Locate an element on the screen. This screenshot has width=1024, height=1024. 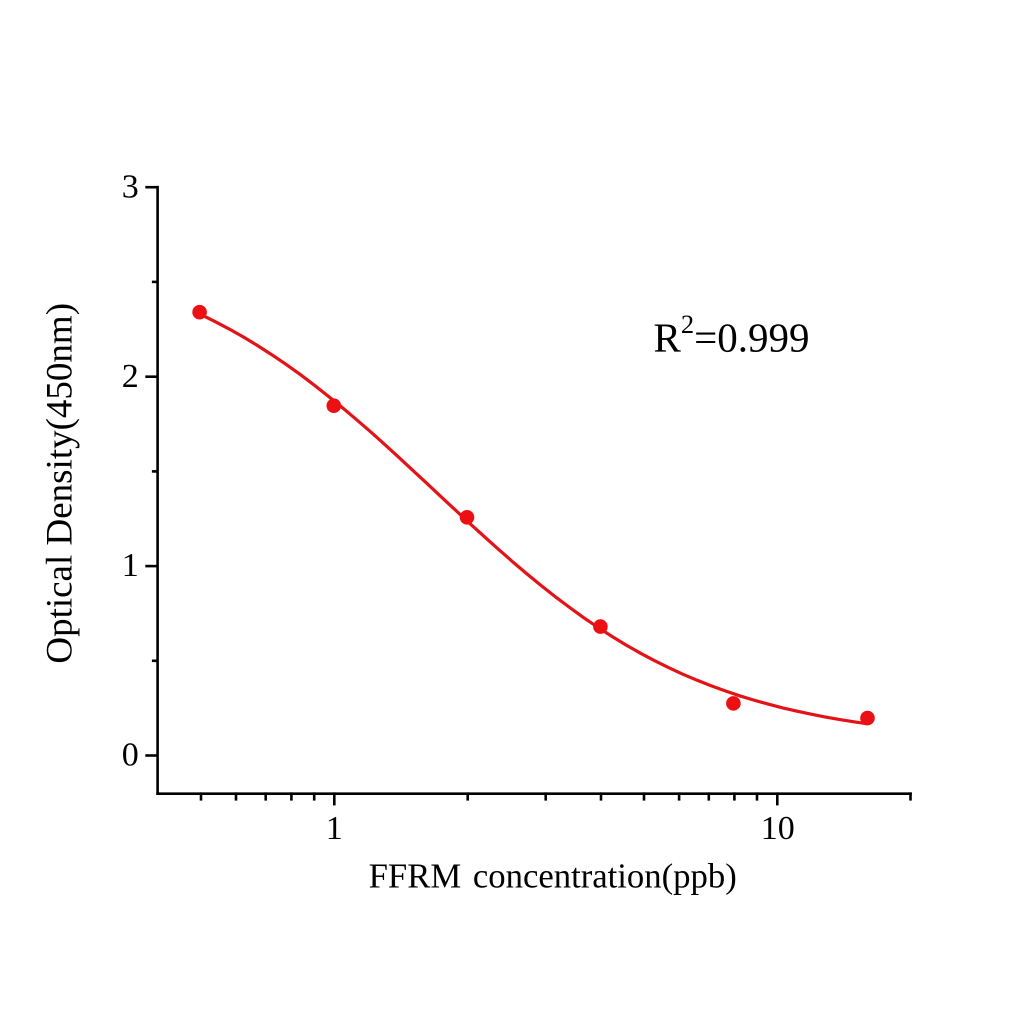
svg-text: Optical Density(450nm) is located at coordinates (60, 483).